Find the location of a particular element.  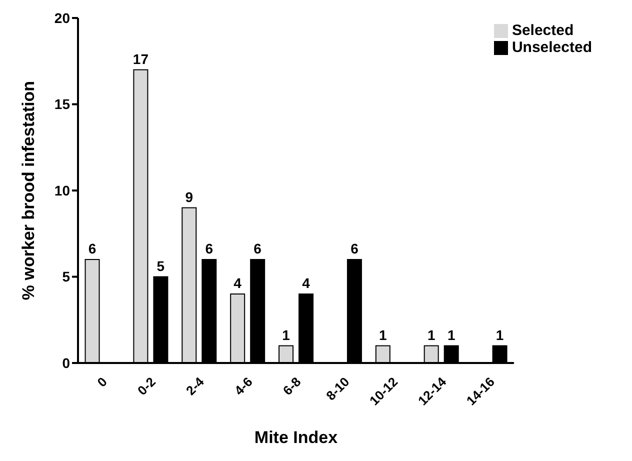

x-axis-title: Mite Index is located at coordinates (296, 437).